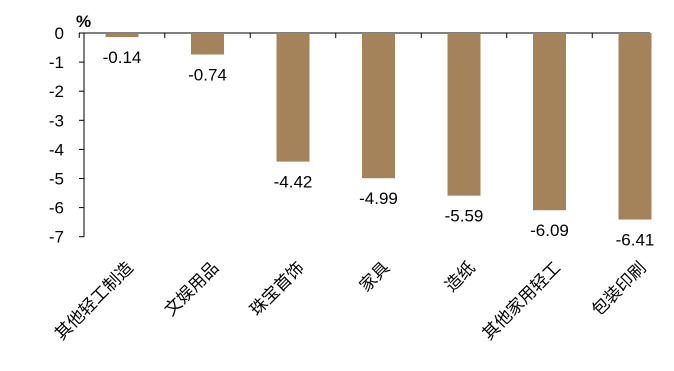 The width and height of the screenshot is (674, 371). What do you see at coordinates (83, 21) in the screenshot?
I see `y-unit-label: %` at bounding box center [83, 21].